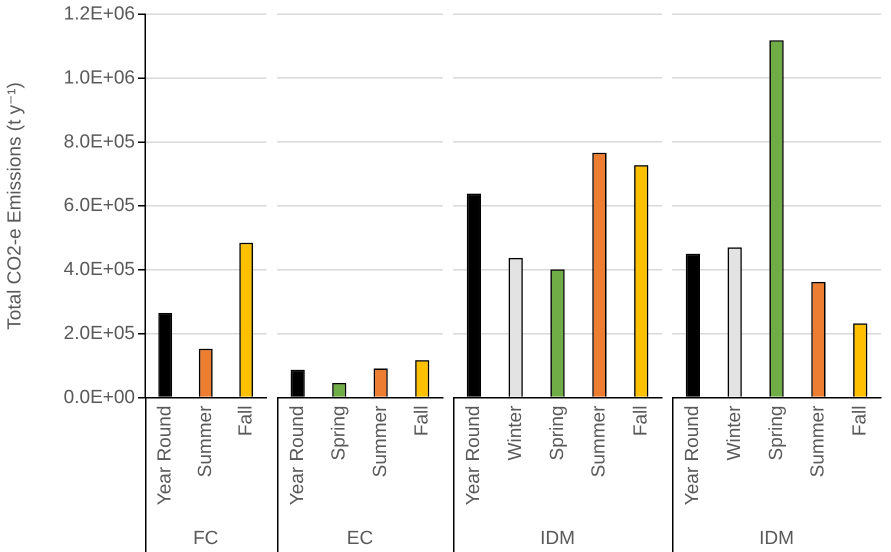 The image size is (891, 552). I want to click on y-tick-label: 4.0E+05, so click(99, 269).